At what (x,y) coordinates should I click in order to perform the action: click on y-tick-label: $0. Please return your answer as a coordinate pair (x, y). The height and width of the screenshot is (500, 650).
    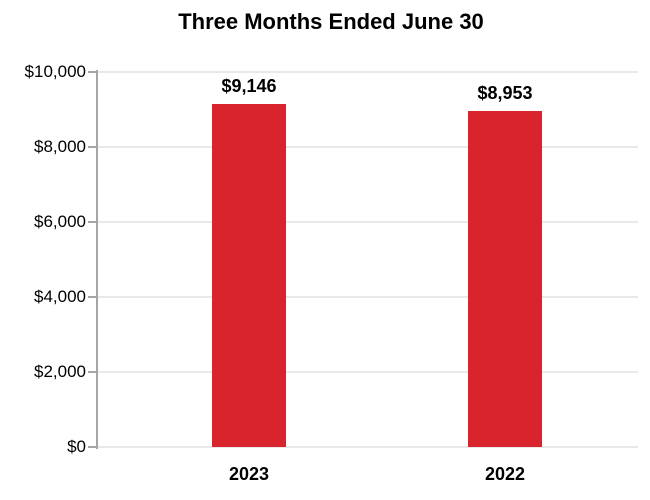
    Looking at the image, I should click on (76, 446).